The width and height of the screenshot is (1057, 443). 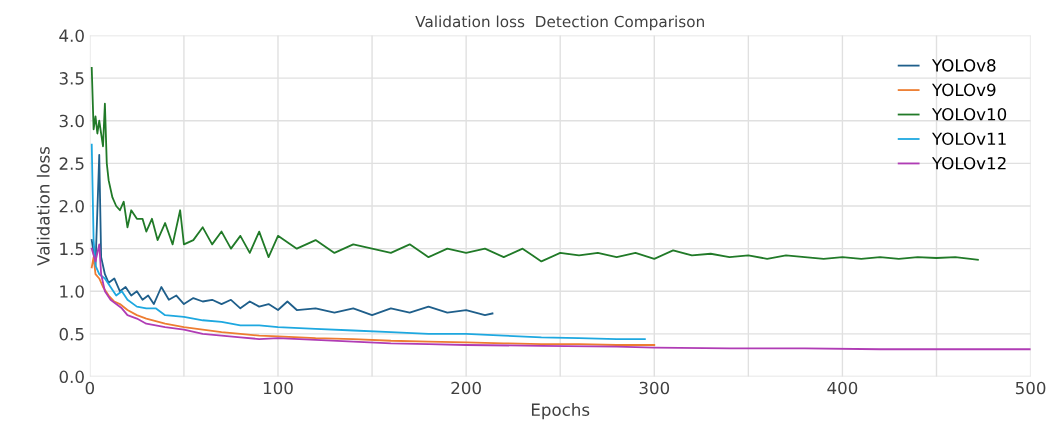 What do you see at coordinates (968, 139) in the screenshot?
I see `legend-label: YOLOv11` at bounding box center [968, 139].